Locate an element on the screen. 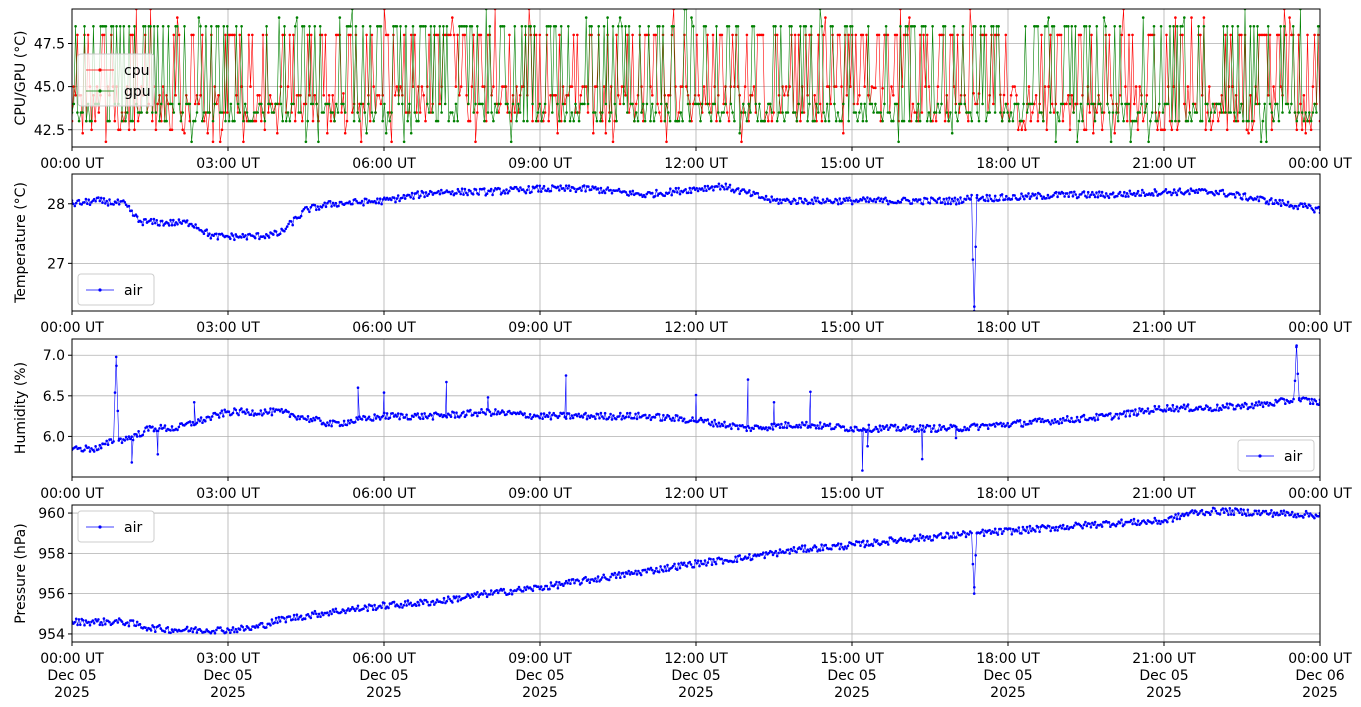  x-tick-label: 03:00 UT is located at coordinates (228, 659).